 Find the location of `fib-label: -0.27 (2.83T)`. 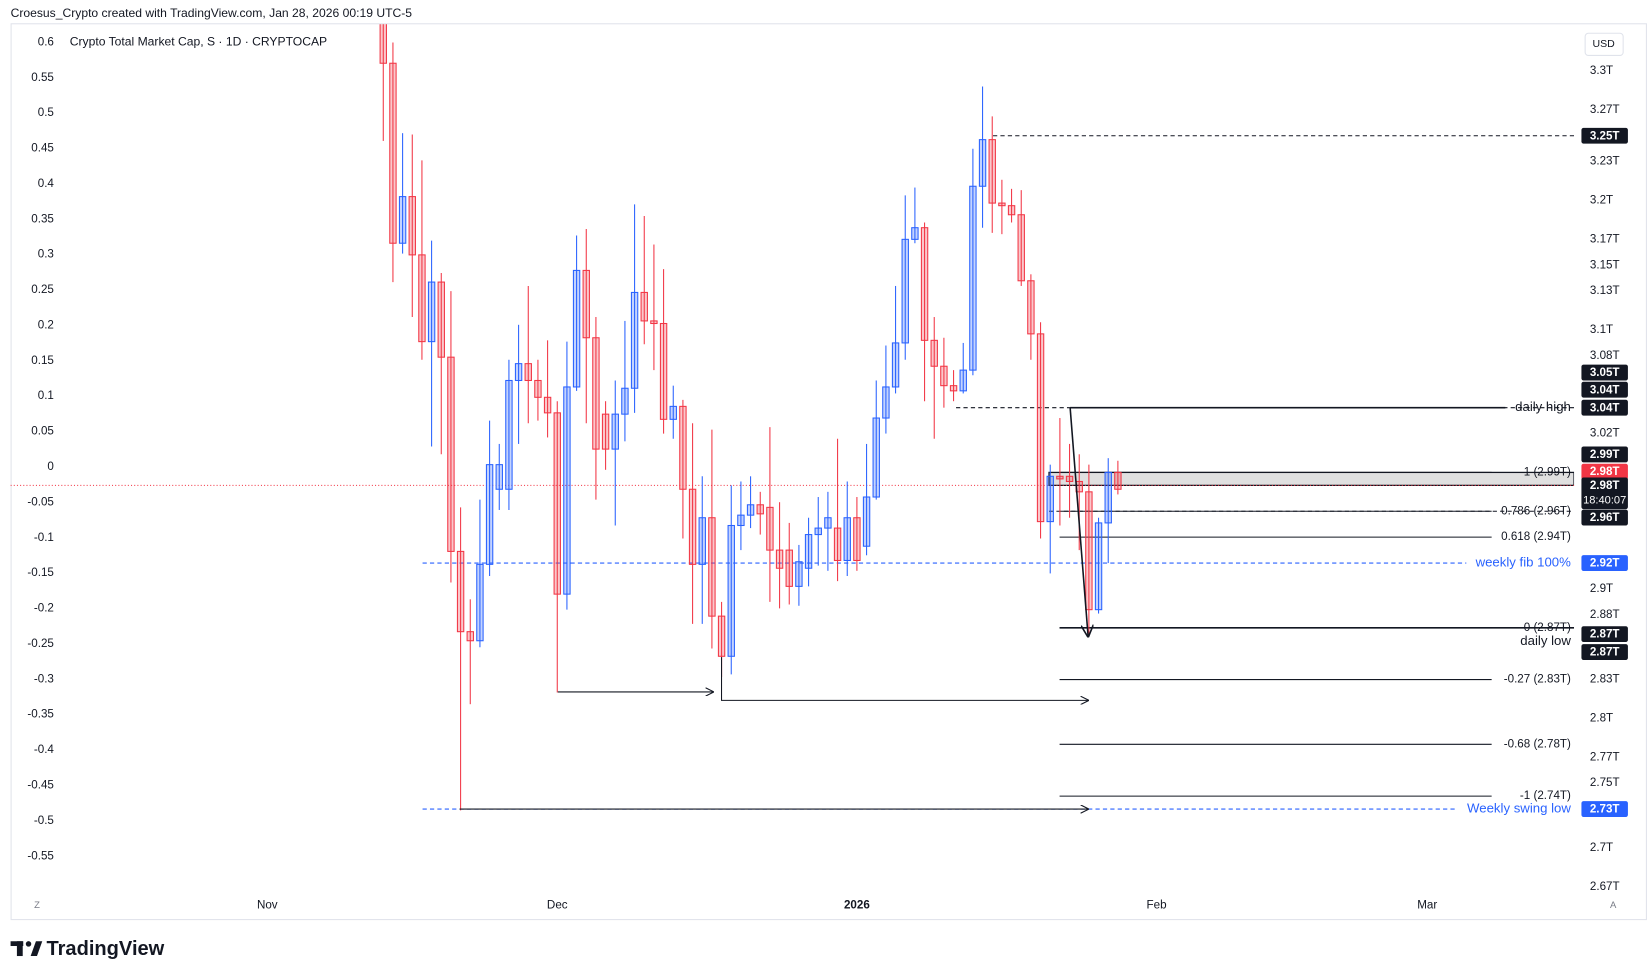

fib-label: -0.27 (2.83T) is located at coordinates (1537, 679).